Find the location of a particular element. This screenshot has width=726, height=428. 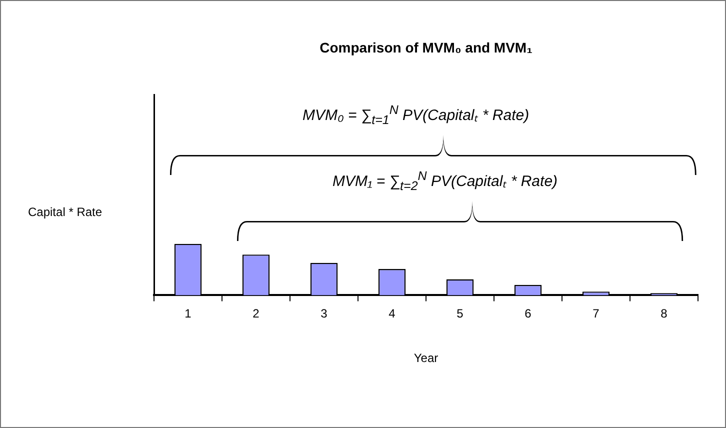

x-tick-label: 6 is located at coordinates (528, 313).